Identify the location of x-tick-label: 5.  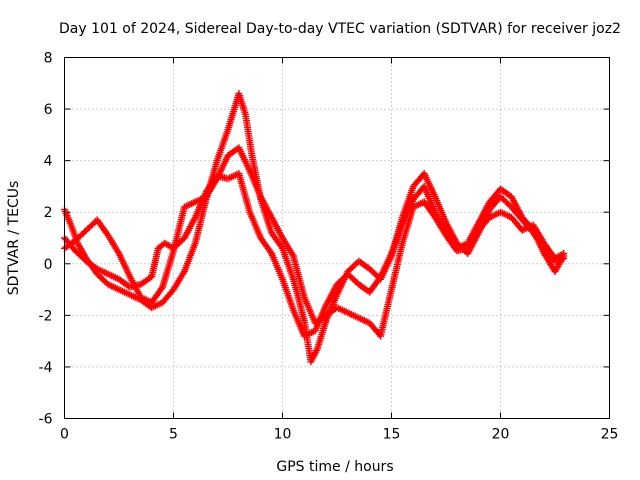
(173, 435).